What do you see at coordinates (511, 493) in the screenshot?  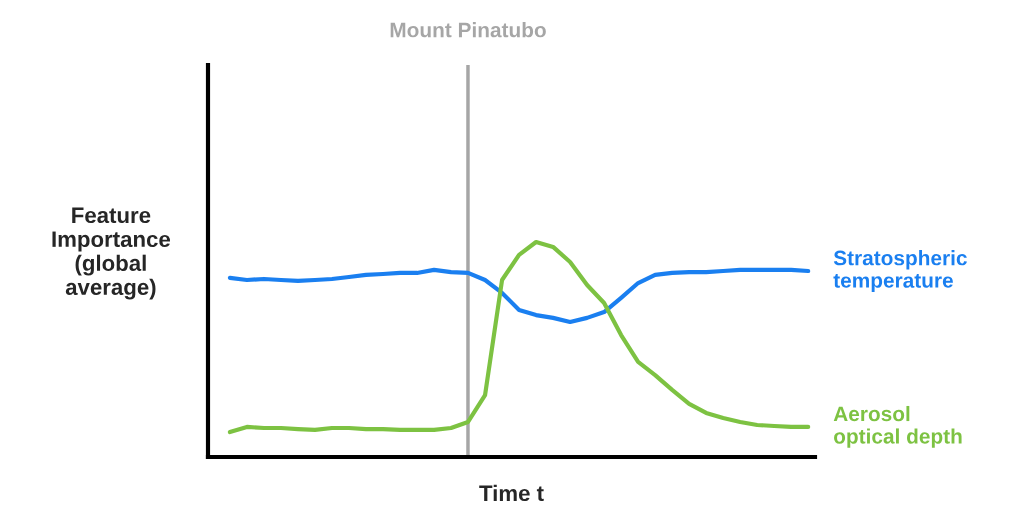 I see `x-axis-title: Time t` at bounding box center [511, 493].